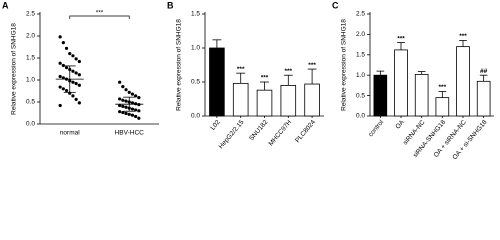 This screenshot has height=240, width=500. What do you see at coordinates (376, 128) in the screenshot?
I see `x-tick-label: control` at bounding box center [376, 128].